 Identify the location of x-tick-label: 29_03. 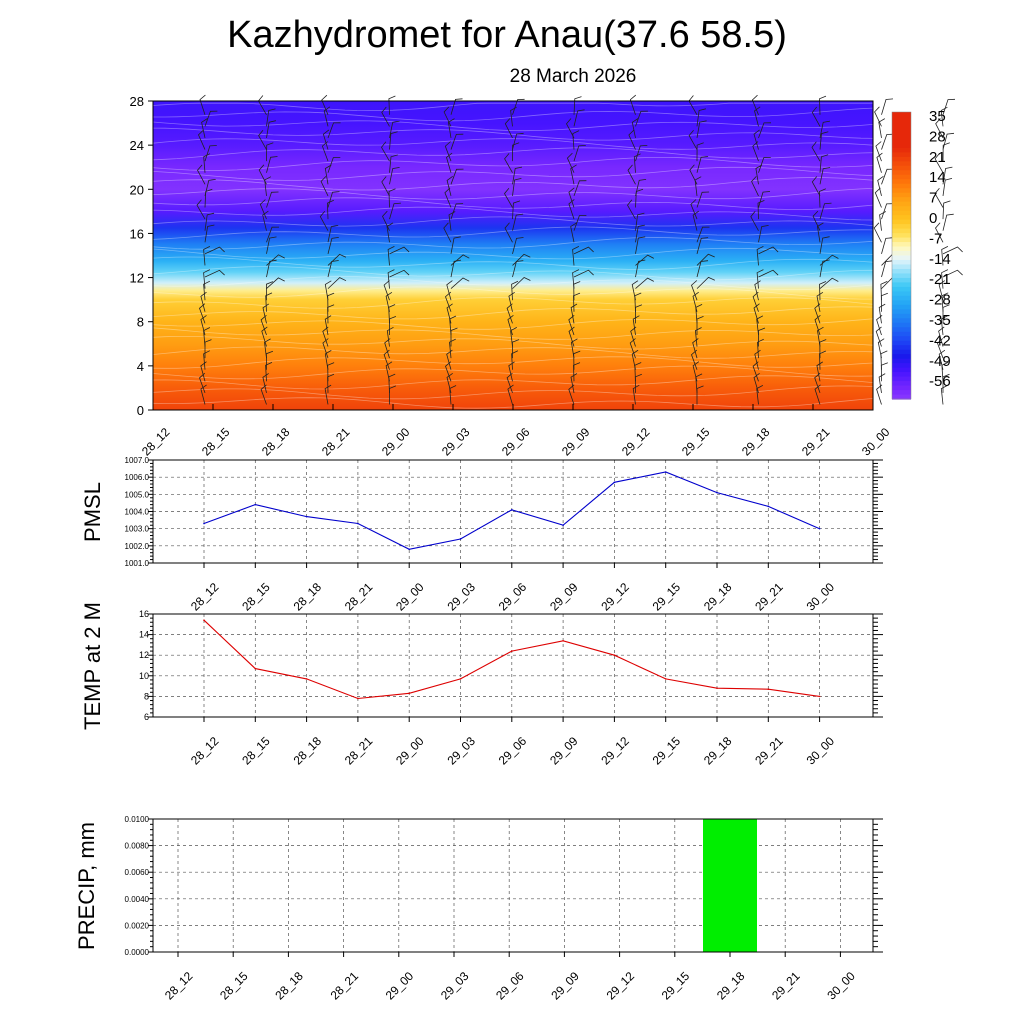
(461, 597).